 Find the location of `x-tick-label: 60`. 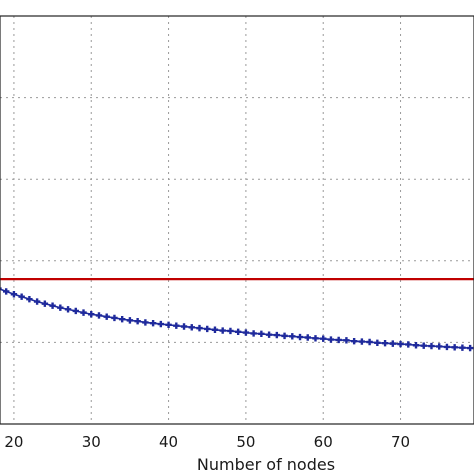

x-tick-label: 60 is located at coordinates (323, 442).